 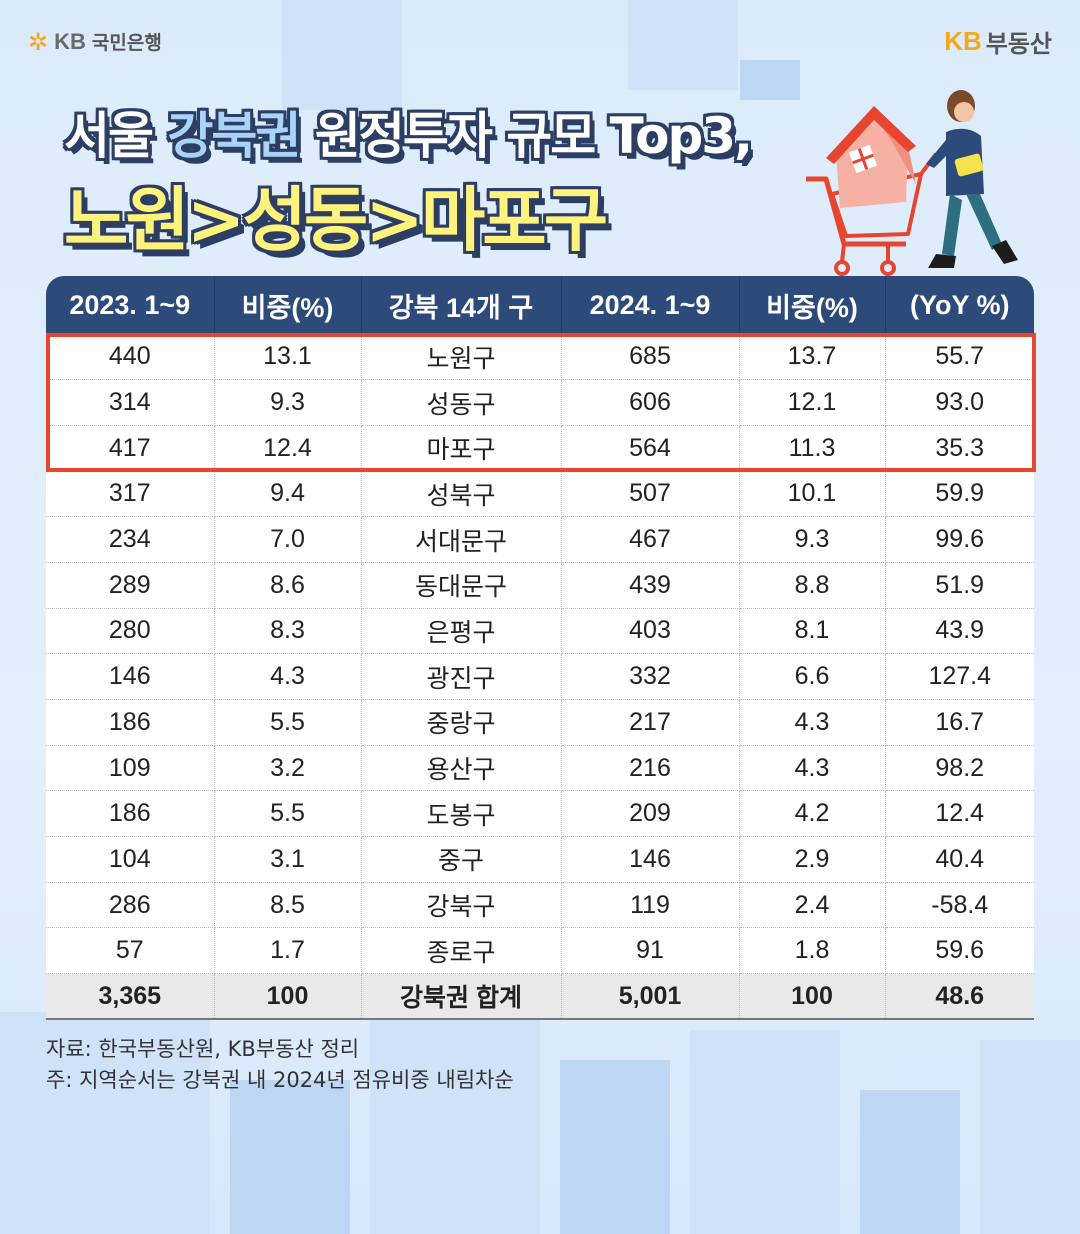 I want to click on table-row: 186 5.5 도봉구 209 4.2 12.4, so click(x=540, y=814).